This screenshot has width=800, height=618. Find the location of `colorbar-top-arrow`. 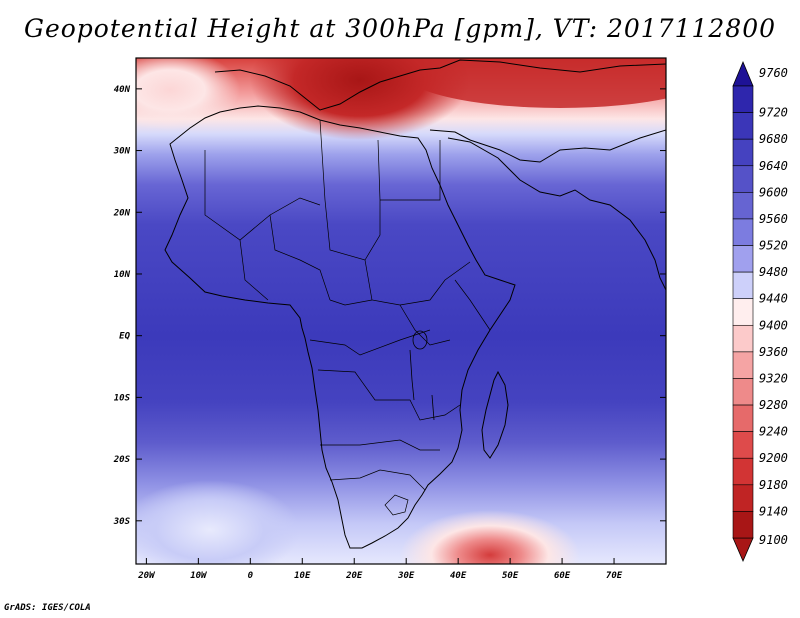

colorbar-top-arrow is located at coordinates (743, 73).